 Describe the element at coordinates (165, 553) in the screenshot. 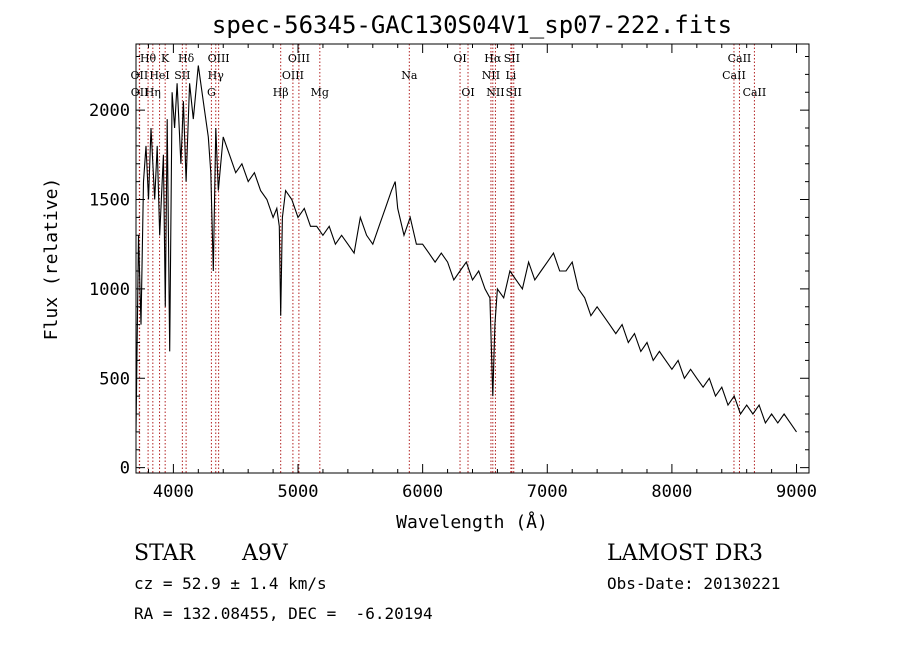

I see `object-class: STAR` at that location.